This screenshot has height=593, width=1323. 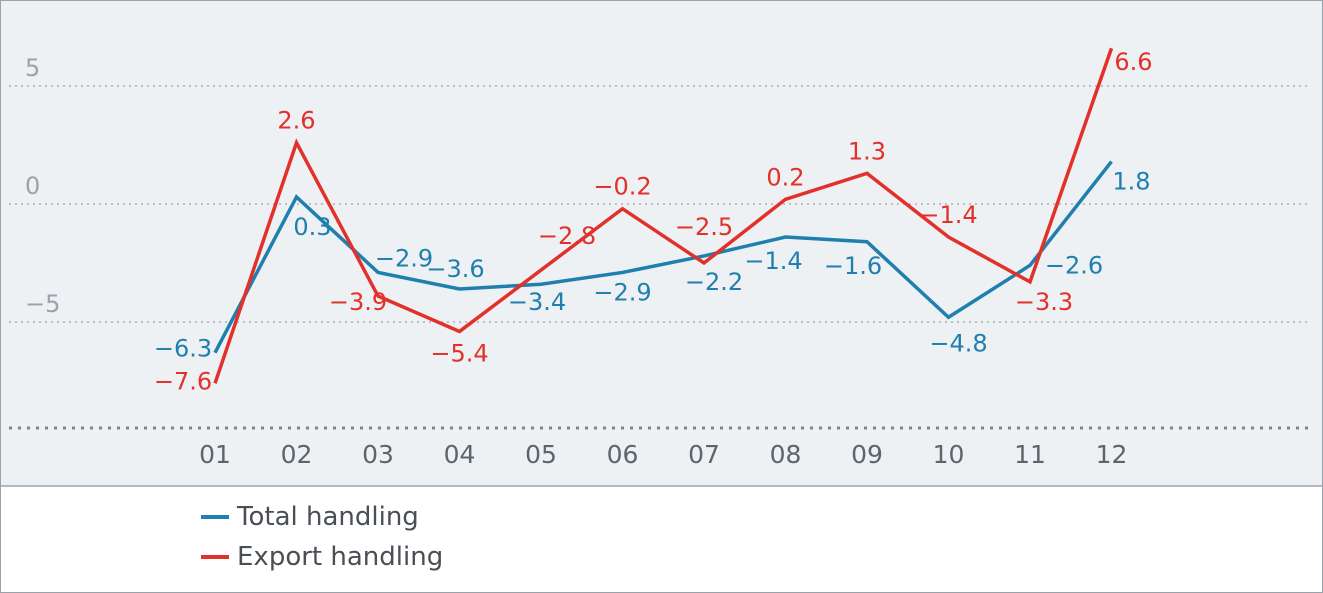 I want to click on y-tick-label: −5, so click(x=42, y=304).